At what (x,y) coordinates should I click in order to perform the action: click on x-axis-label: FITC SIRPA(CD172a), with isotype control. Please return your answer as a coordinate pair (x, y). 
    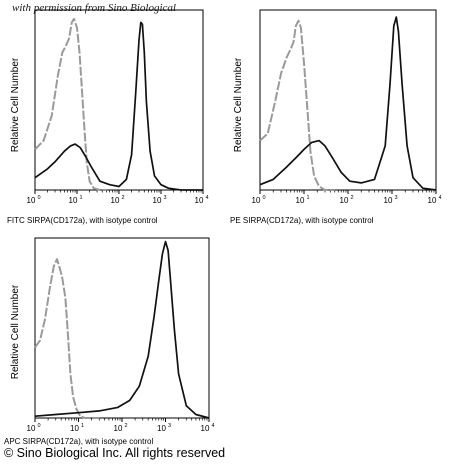
    Looking at the image, I should click on (82, 220).